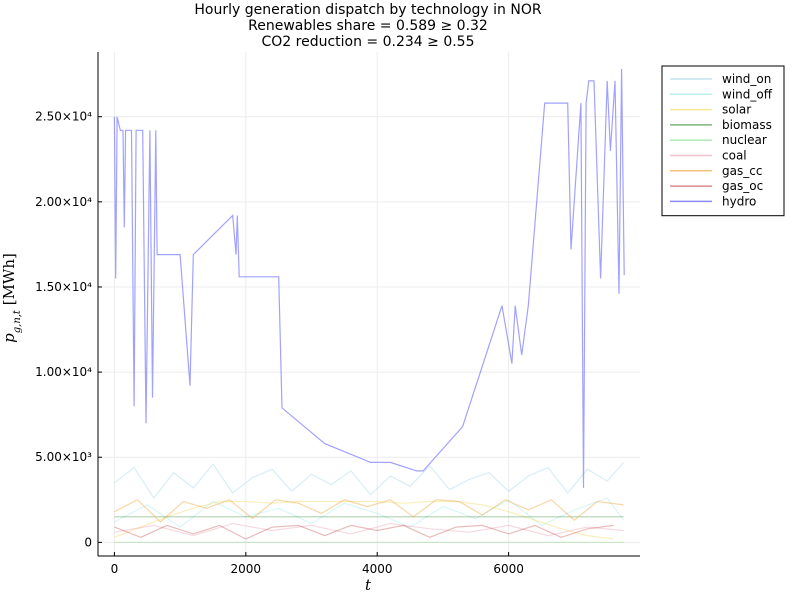 The height and width of the screenshot is (600, 800). I want to click on series-line-wind_on, so click(369, 481).